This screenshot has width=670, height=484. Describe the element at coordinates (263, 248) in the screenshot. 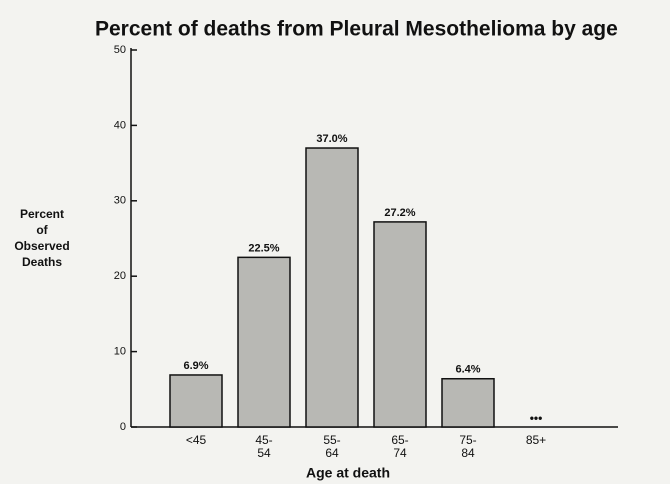

I see `value-label: 22.5%` at that location.